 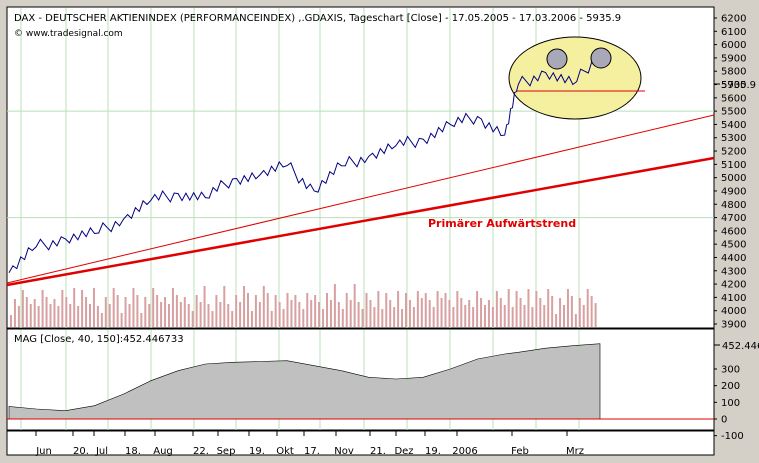 What do you see at coordinates (601, 58) in the screenshot?
I see `pattern-marker-right` at bounding box center [601, 58].